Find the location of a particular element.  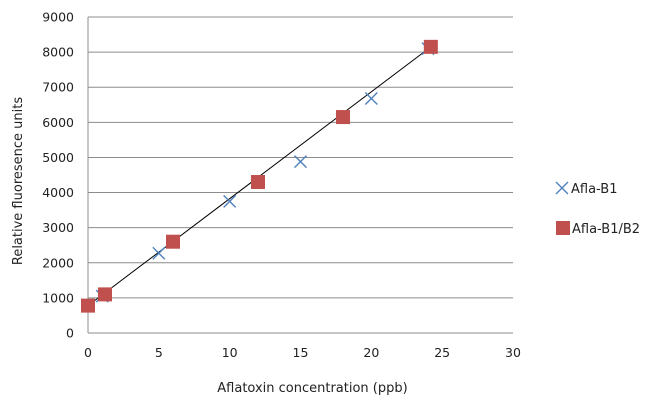

y-tick-label: 1000 is located at coordinates (58, 297).